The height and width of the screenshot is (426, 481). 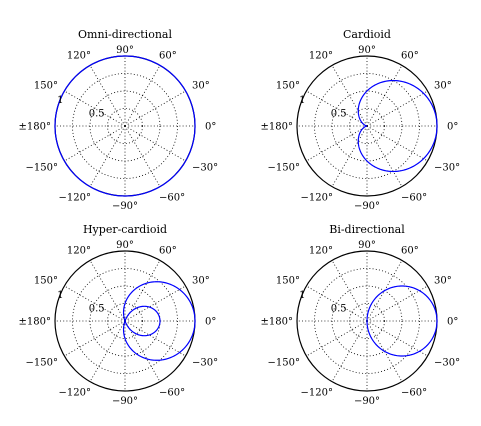 What do you see at coordinates (125, 34) in the screenshot?
I see `chart-title: Omni-directional` at bounding box center [125, 34].